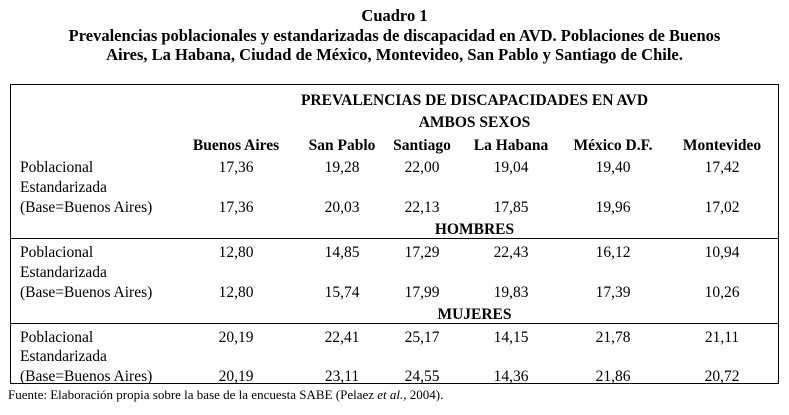  What do you see at coordinates (236, 145) in the screenshot?
I see `column-header-buenos-aires: Buenos Aires` at bounding box center [236, 145].